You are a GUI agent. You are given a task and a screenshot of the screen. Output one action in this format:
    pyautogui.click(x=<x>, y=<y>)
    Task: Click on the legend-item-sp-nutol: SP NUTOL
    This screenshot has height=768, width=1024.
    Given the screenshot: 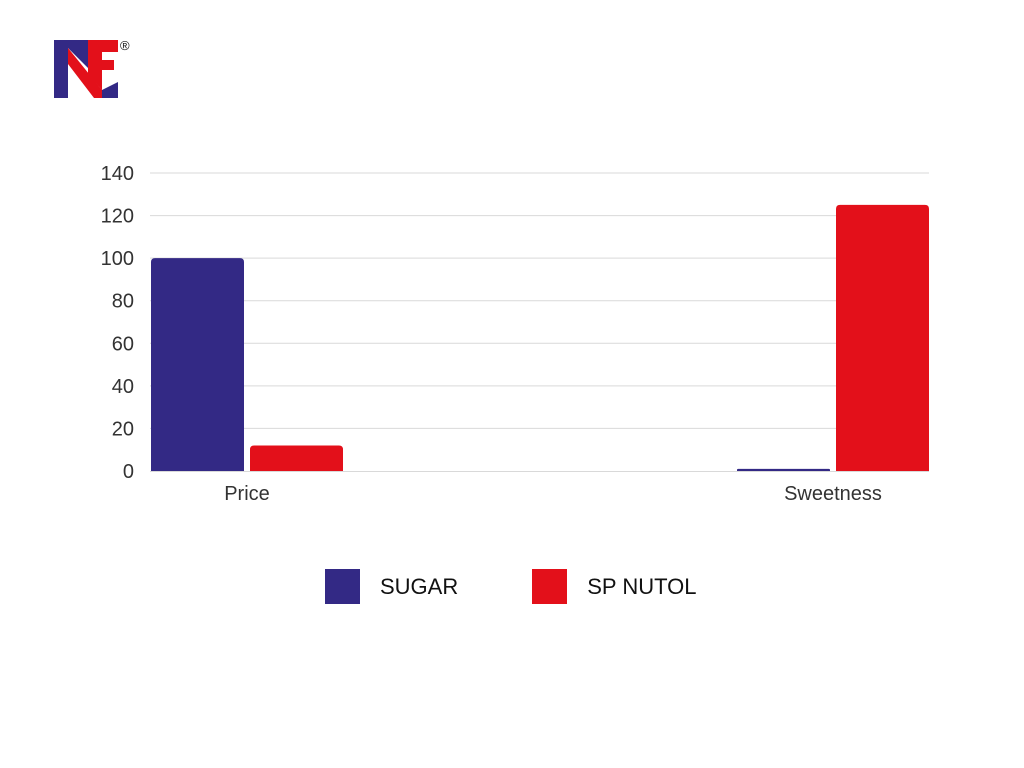 What is the action you would take?
    pyautogui.click(x=614, y=586)
    